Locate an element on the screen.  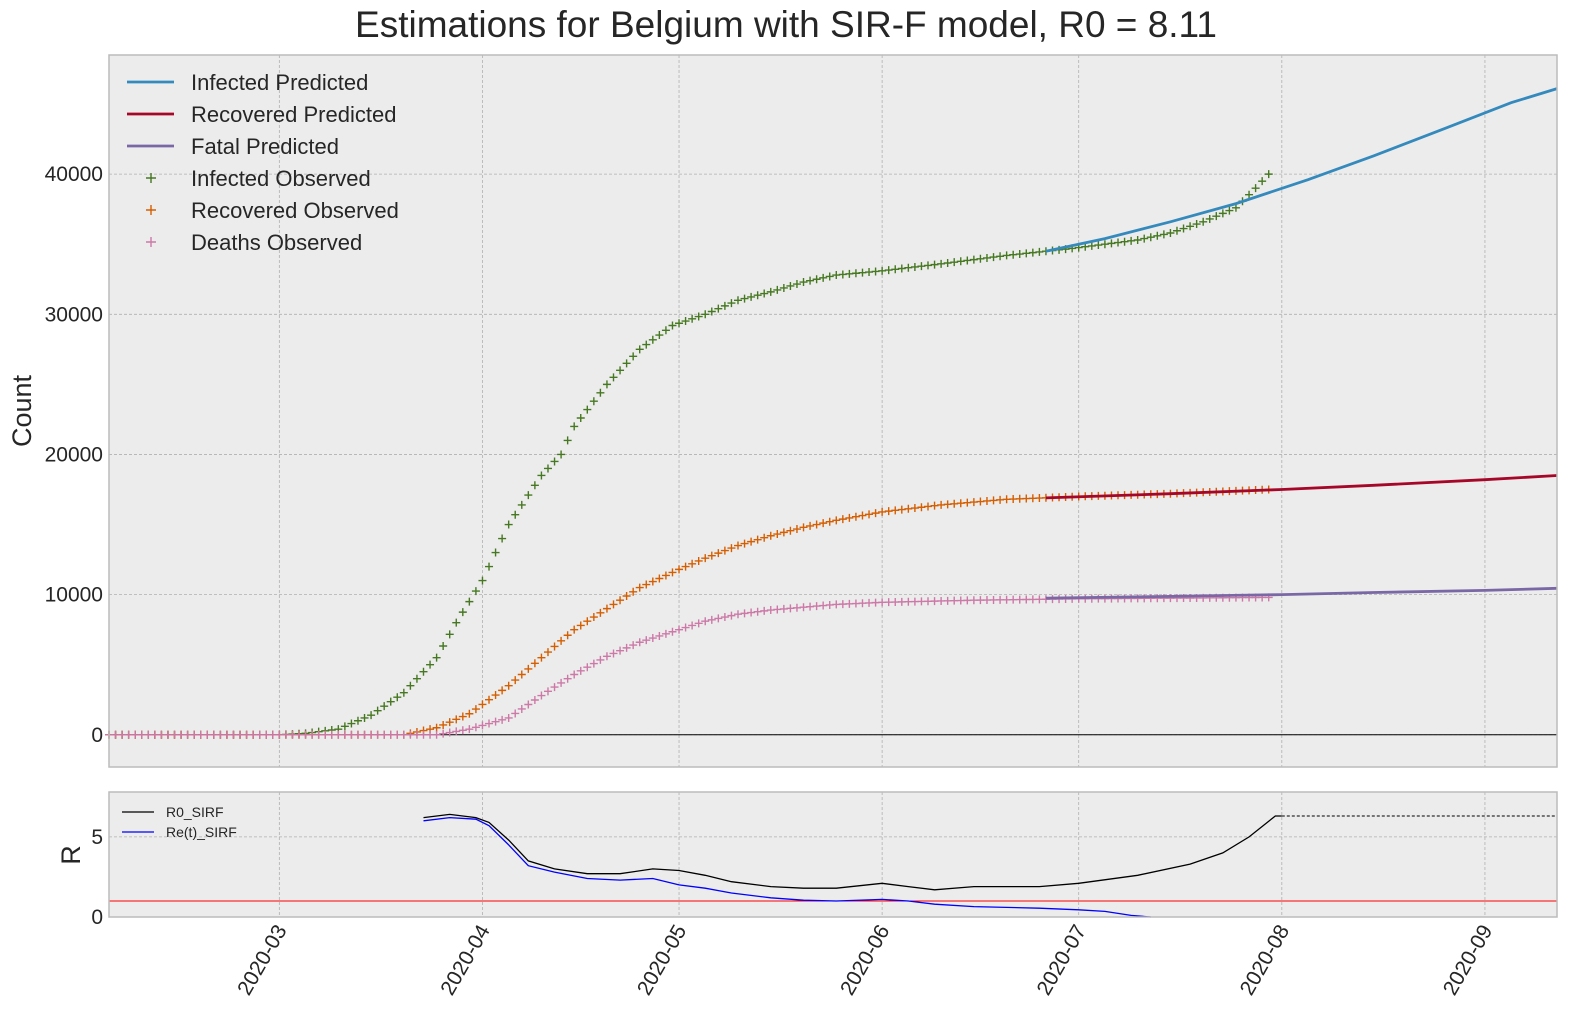
x-tick-label: 2020-08 is located at coordinates (1265, 960).